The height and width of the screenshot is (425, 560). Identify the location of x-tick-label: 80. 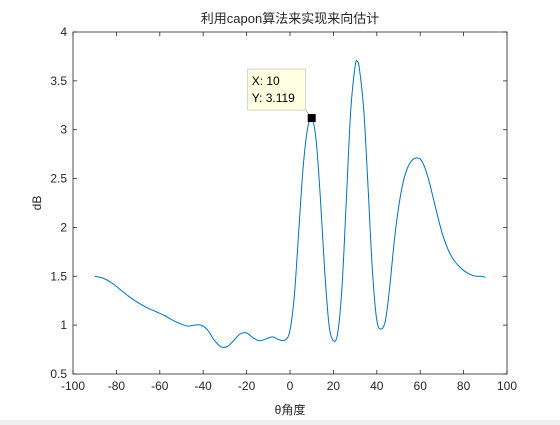
(464, 386).